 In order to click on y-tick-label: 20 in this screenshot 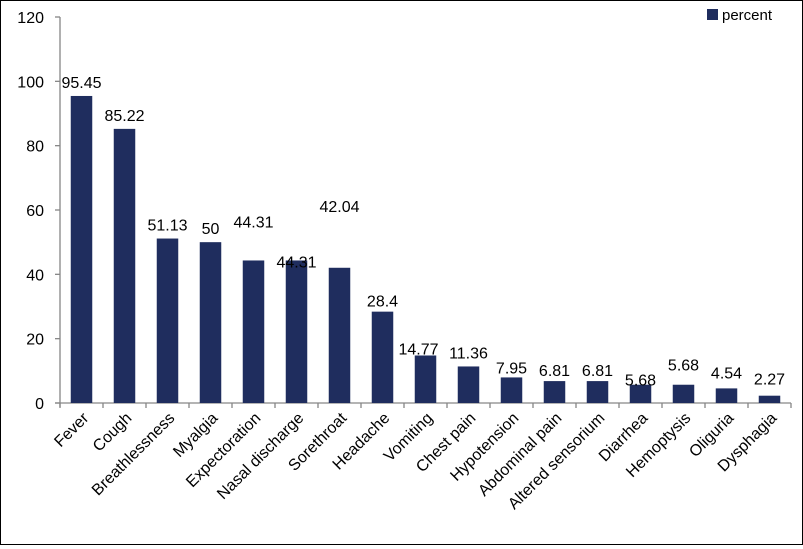, I will do `click(35, 340)`.